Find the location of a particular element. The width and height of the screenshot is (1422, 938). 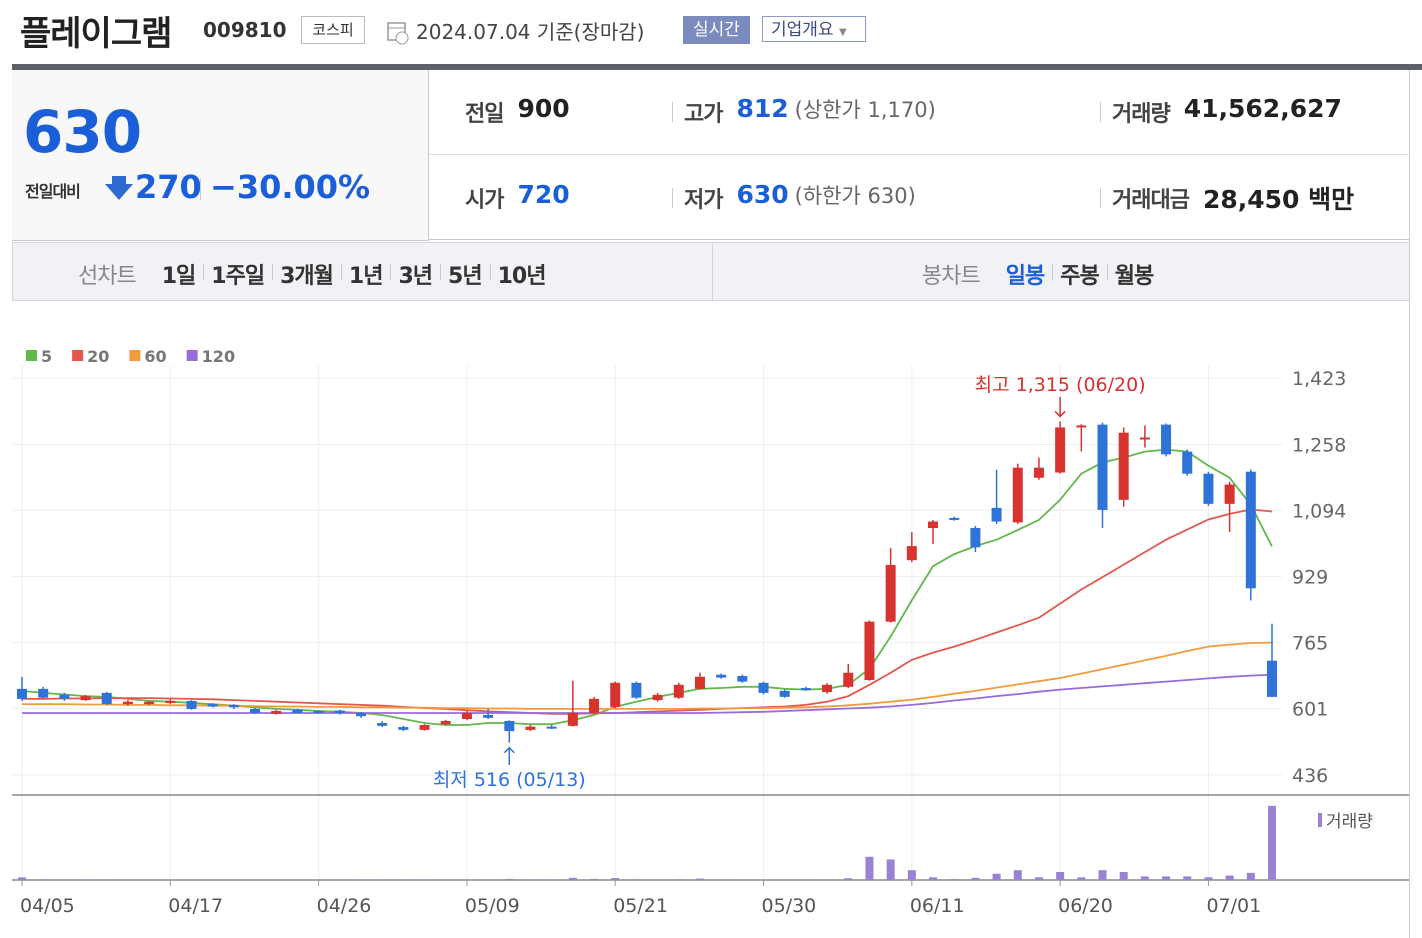

tab-divider is located at coordinates (712, 271).